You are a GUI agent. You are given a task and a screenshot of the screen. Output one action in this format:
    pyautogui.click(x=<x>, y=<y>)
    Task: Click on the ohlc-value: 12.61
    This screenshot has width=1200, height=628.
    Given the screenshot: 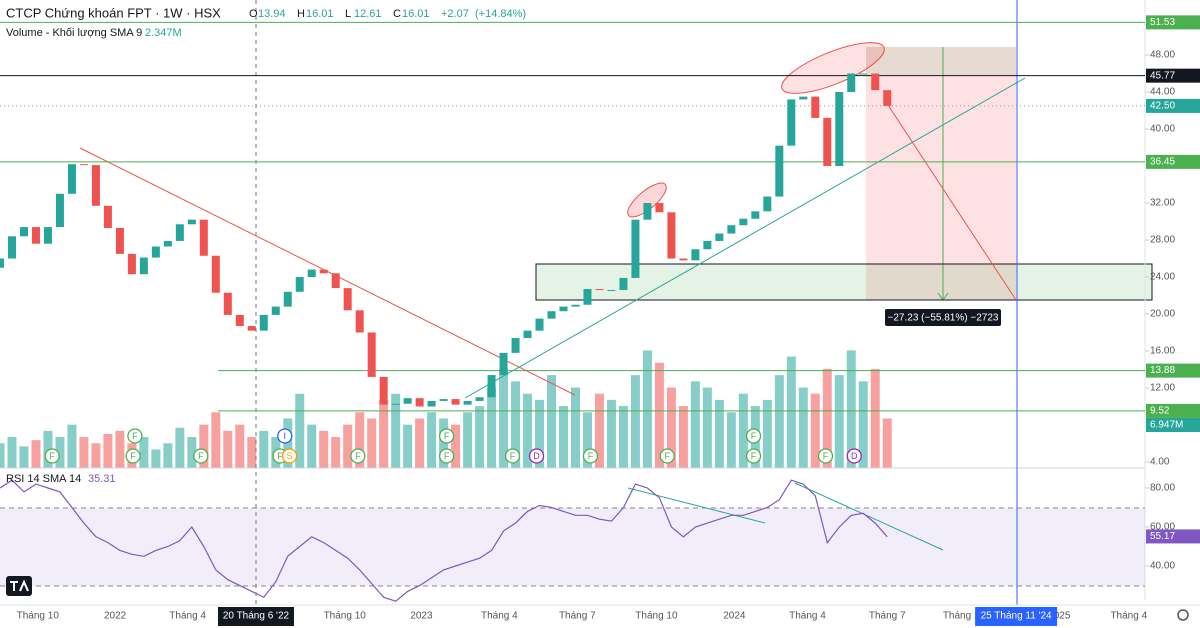 What is the action you would take?
    pyautogui.click(x=368, y=14)
    